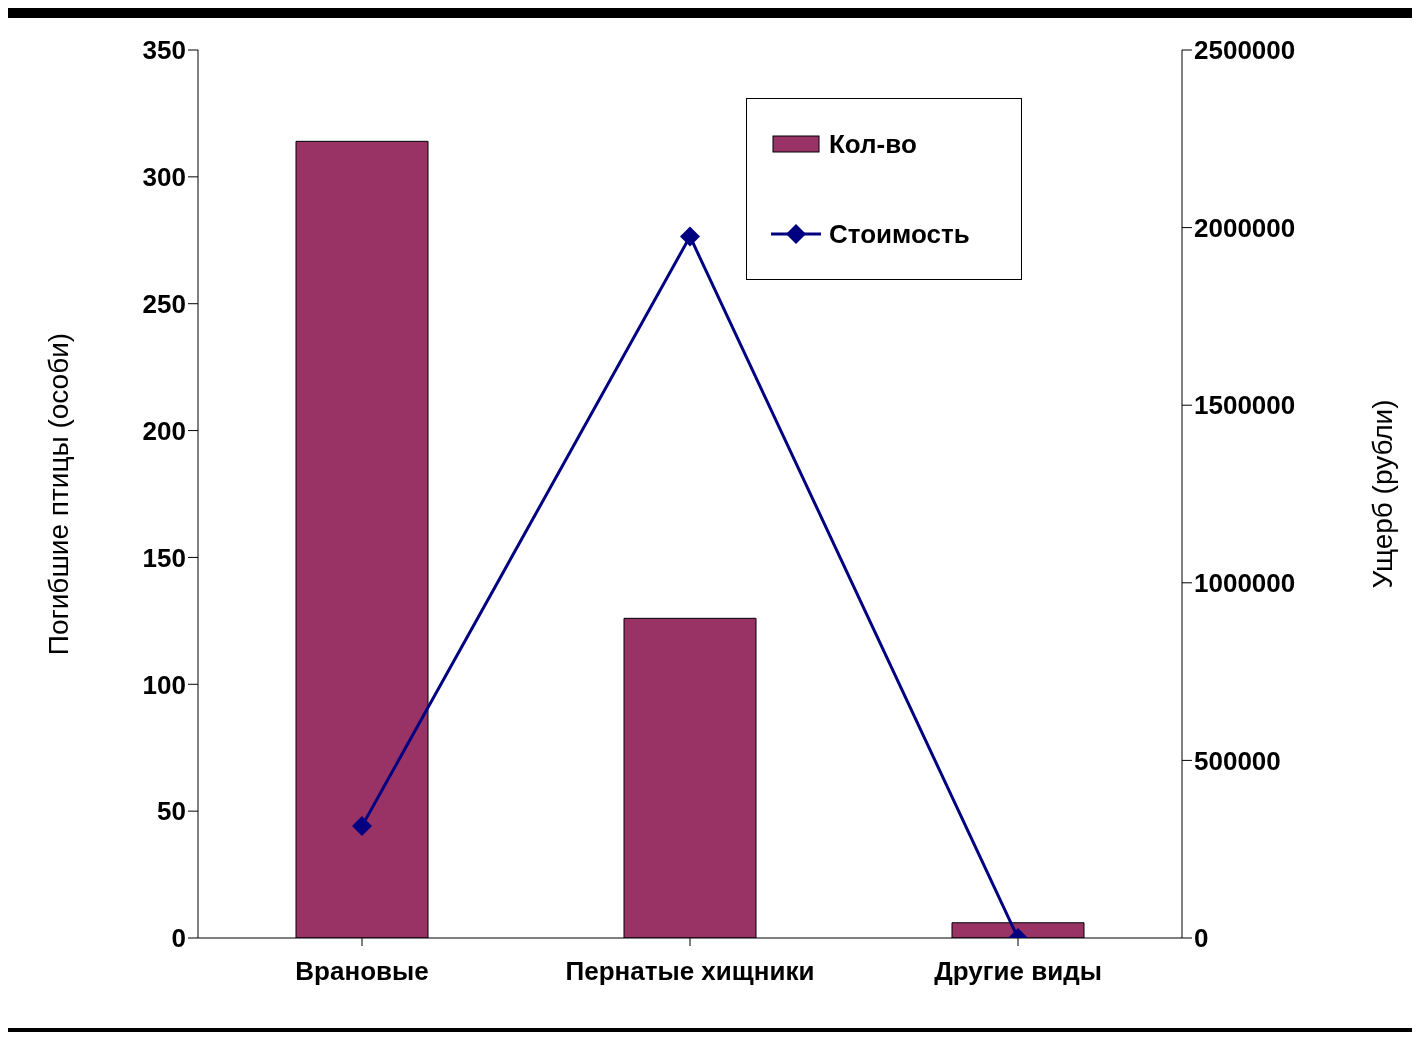 The image size is (1420, 1040). I want to click on y2-tick-label: 500000, so click(1237, 760).